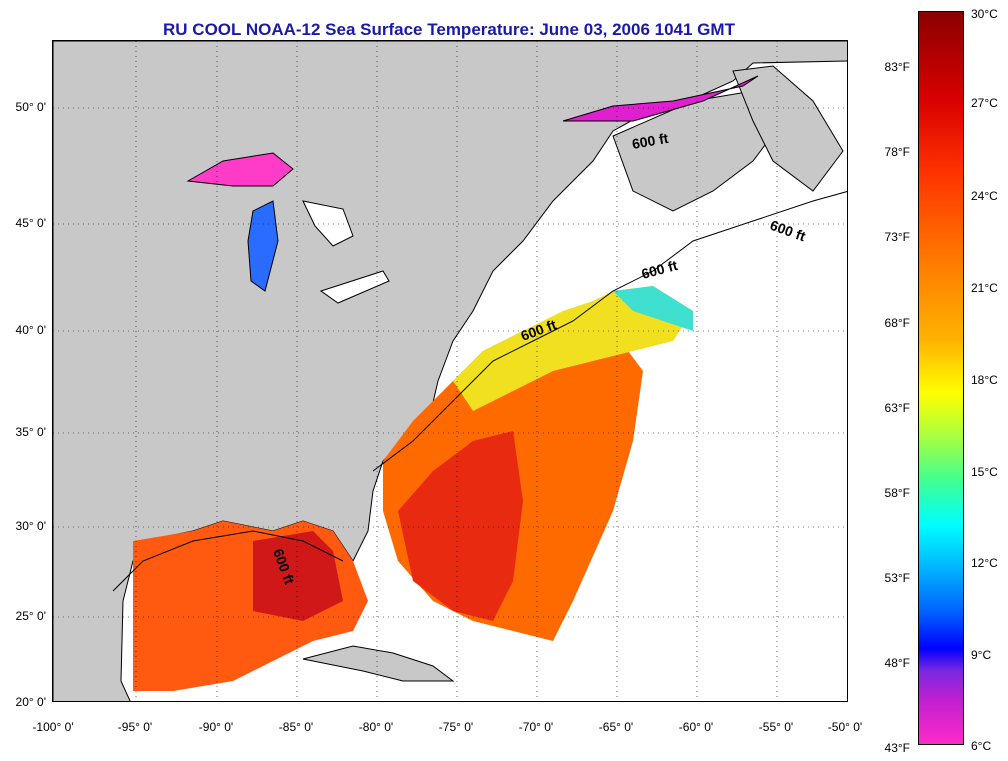 The image size is (1008, 761). What do you see at coordinates (616, 727) in the screenshot?
I see `lon-label: -65° 0'` at bounding box center [616, 727].